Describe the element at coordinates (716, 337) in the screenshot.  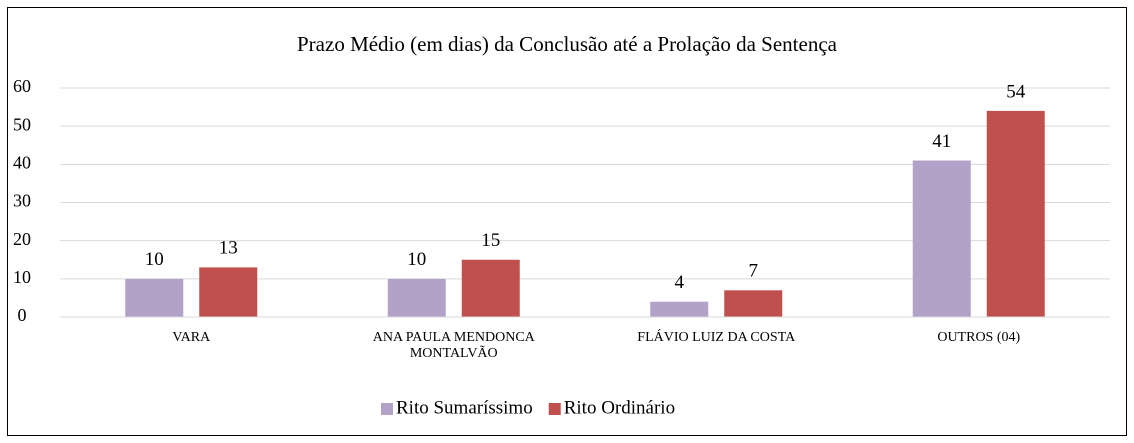
I see `x-tick-label: FLÁVIO LUIZ DA COSTA` at that location.